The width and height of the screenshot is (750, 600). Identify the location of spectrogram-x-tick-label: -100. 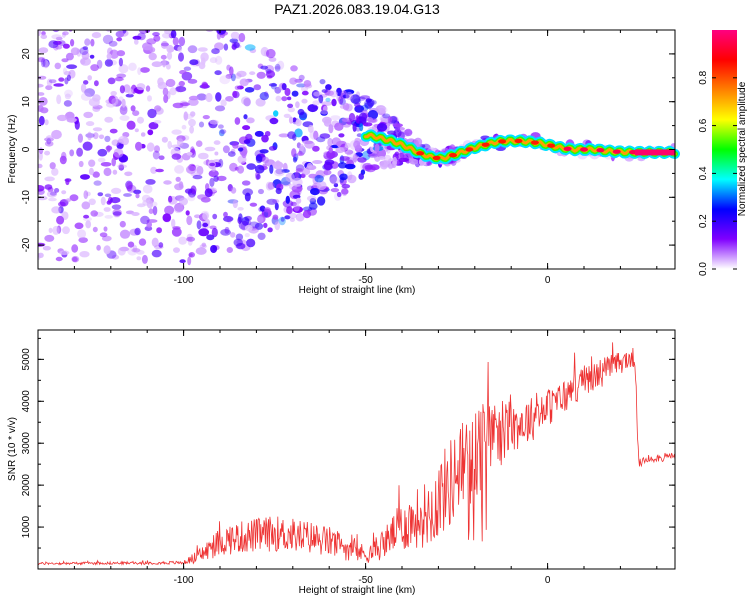
(184, 280).